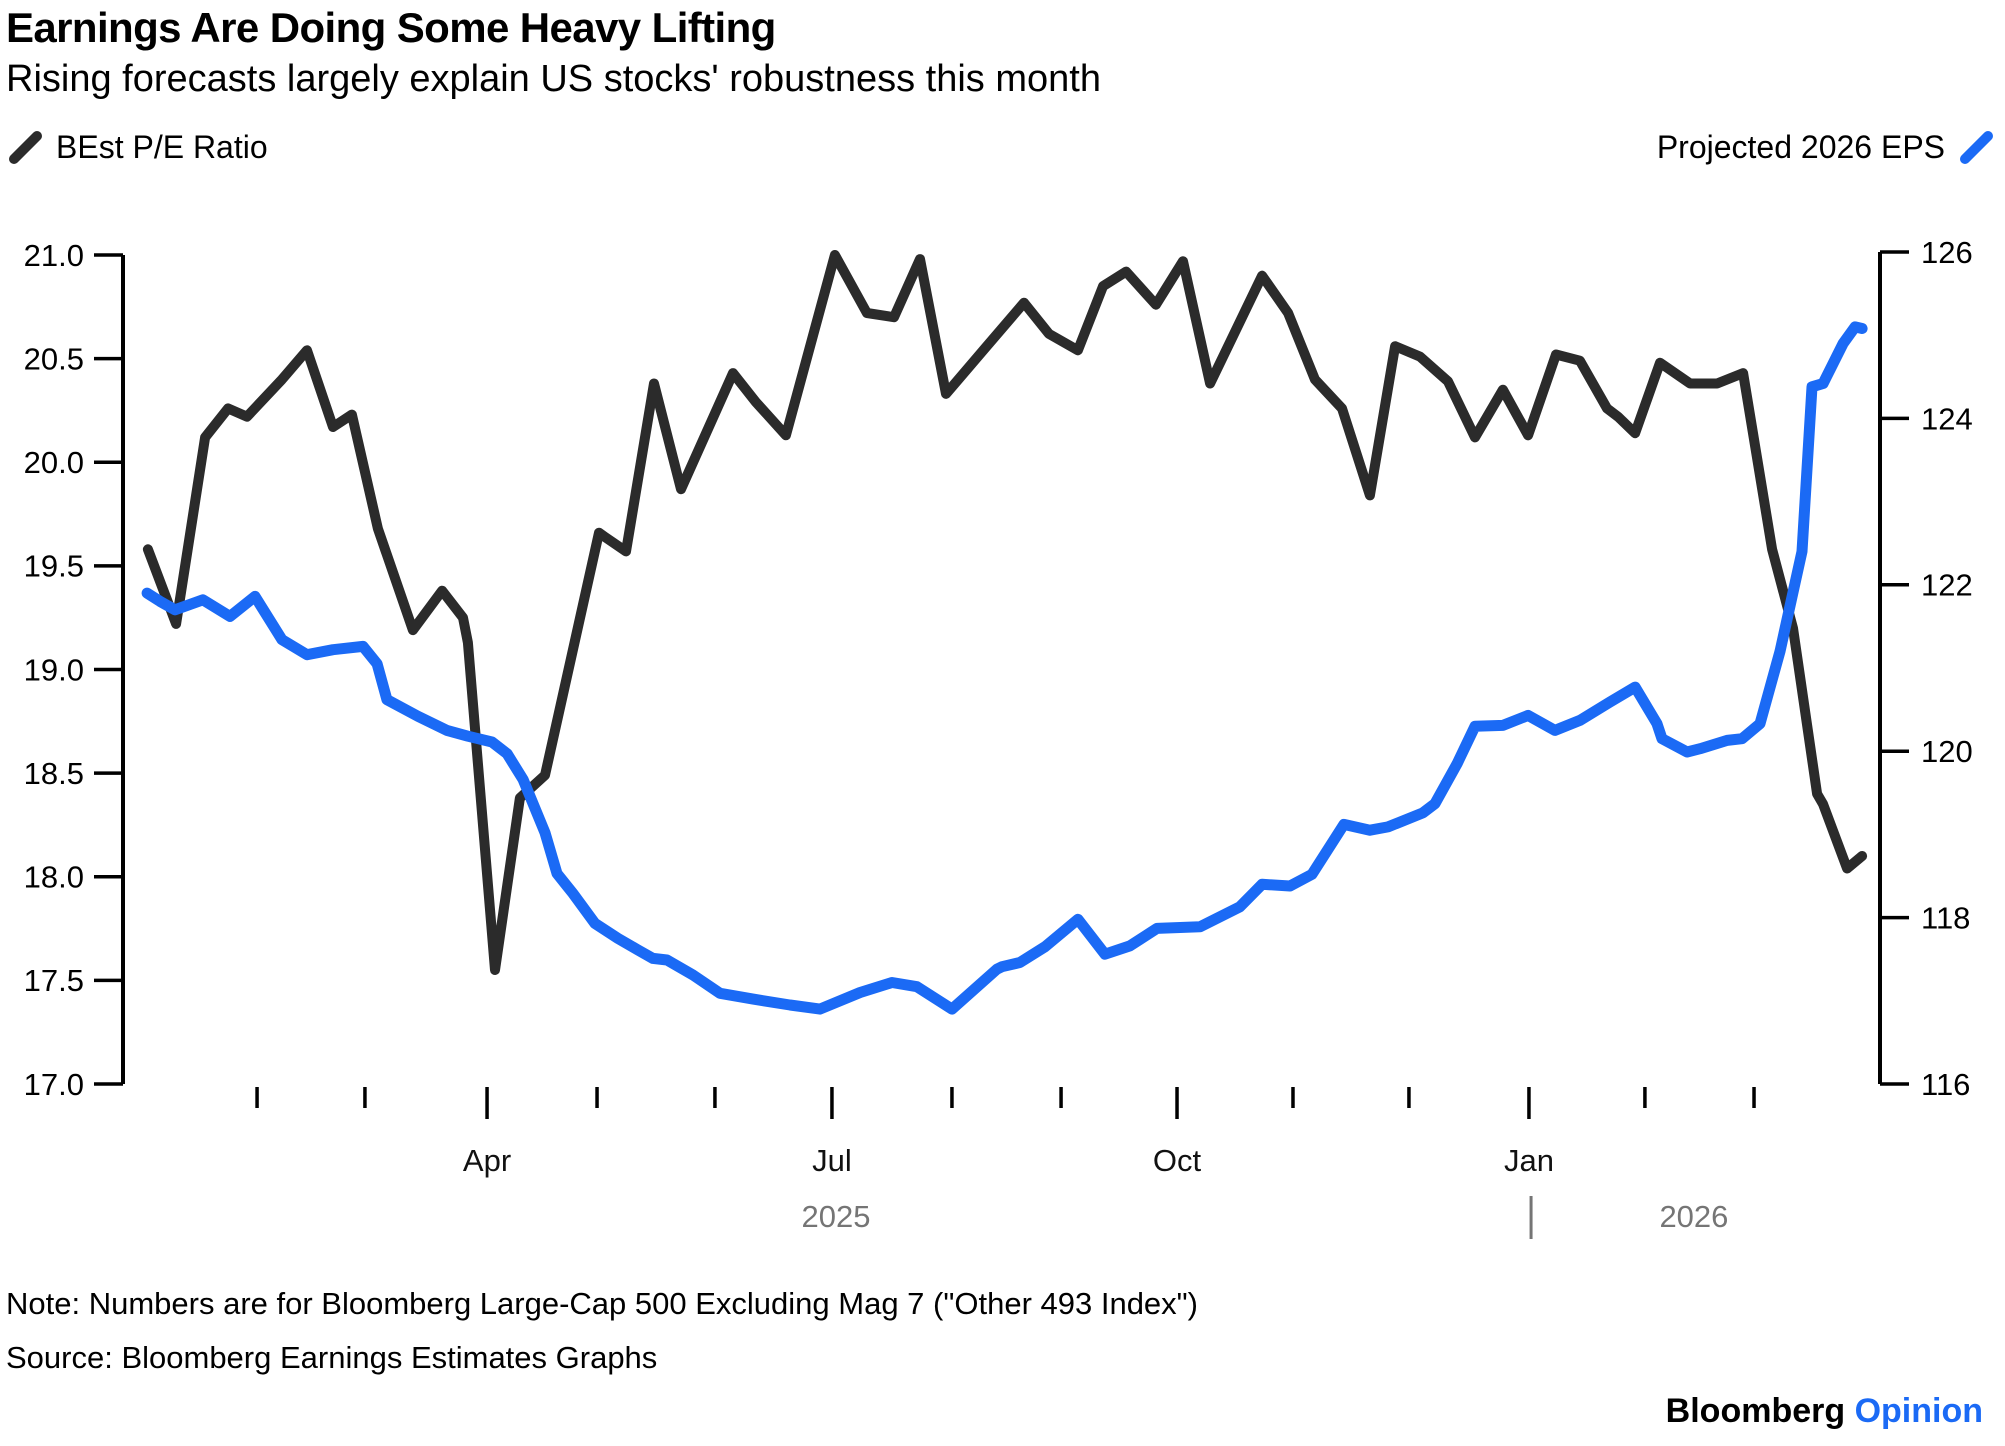 This screenshot has width=2005, height=1446. What do you see at coordinates (487, 1160) in the screenshot?
I see `svg-text: Apr` at bounding box center [487, 1160].